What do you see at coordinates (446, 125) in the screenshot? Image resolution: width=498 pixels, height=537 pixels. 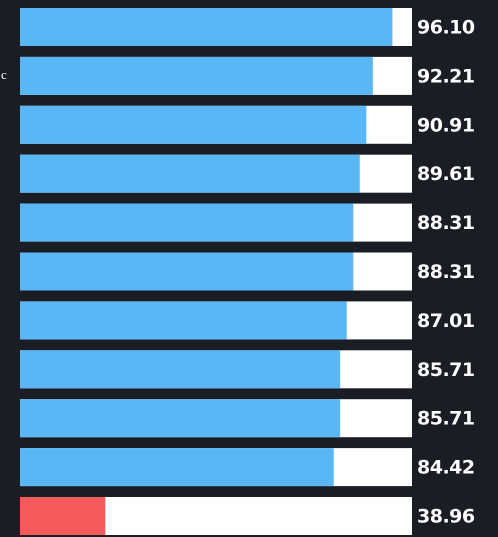 I see `value-label: 90.91` at bounding box center [446, 125].